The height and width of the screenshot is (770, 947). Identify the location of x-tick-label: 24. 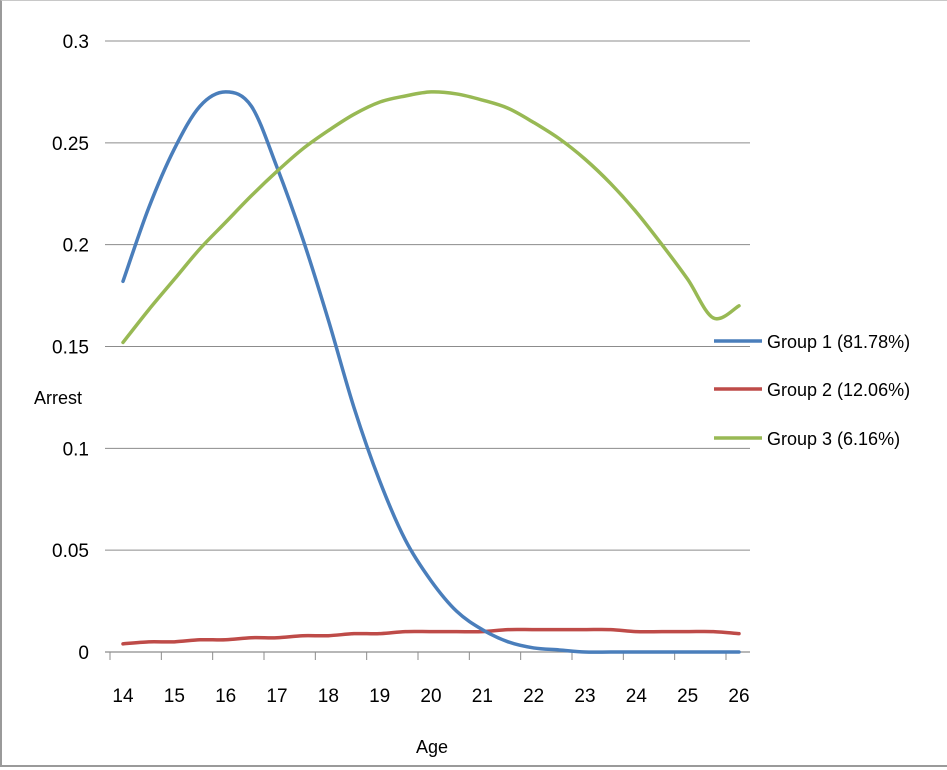
(637, 696).